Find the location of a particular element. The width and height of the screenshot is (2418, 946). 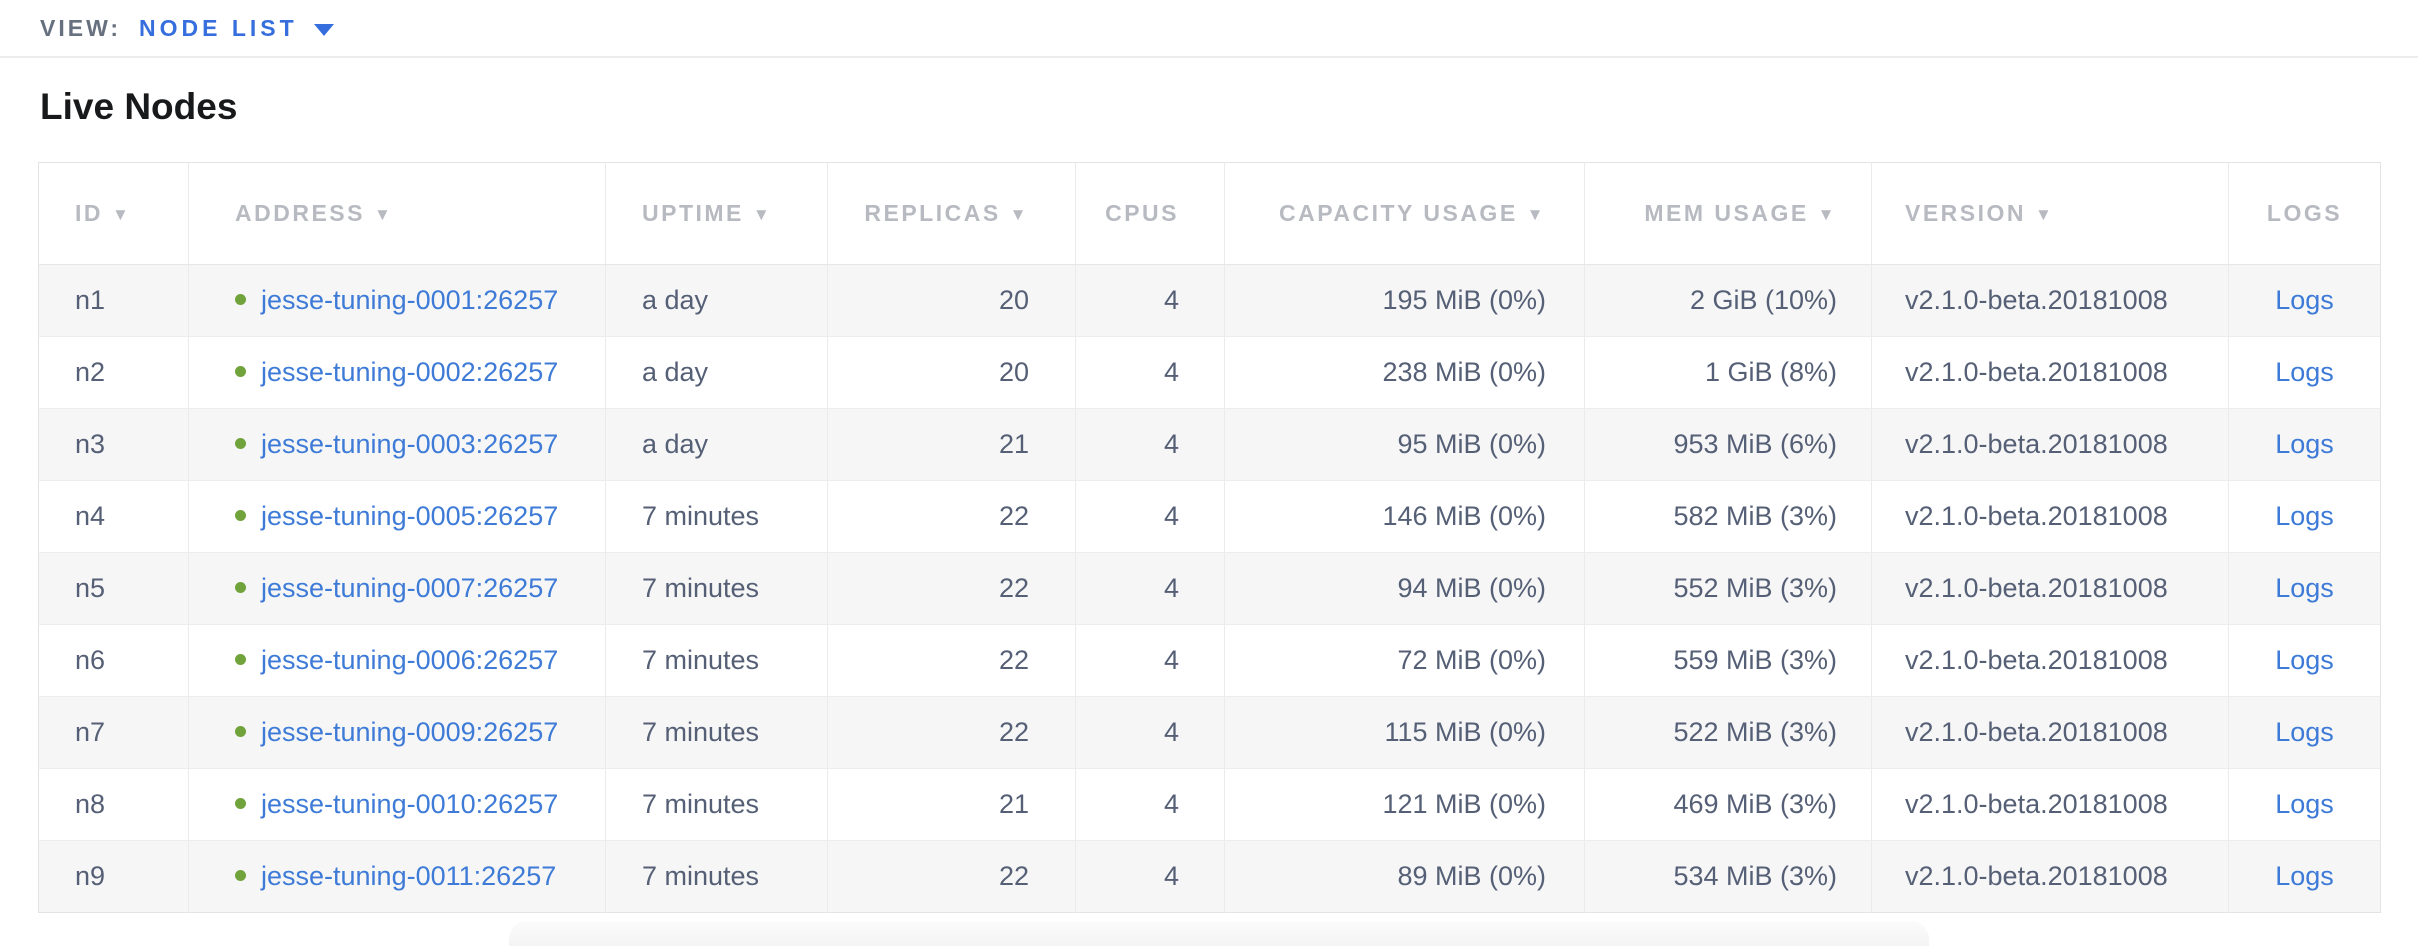

column-header-logs: LOGS is located at coordinates (2304, 213).